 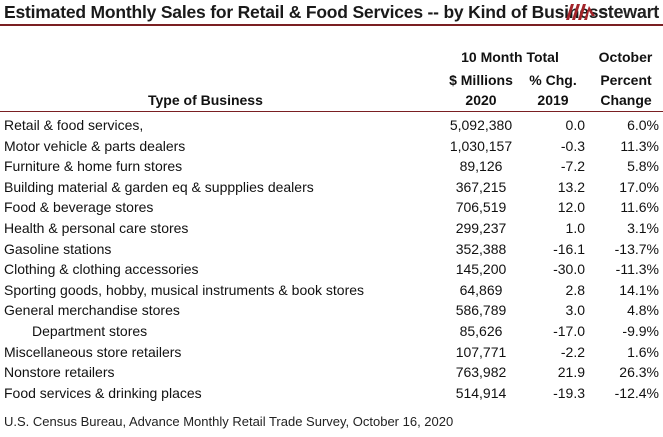 I want to click on row-pct-chg: 1.0, so click(x=575, y=227).